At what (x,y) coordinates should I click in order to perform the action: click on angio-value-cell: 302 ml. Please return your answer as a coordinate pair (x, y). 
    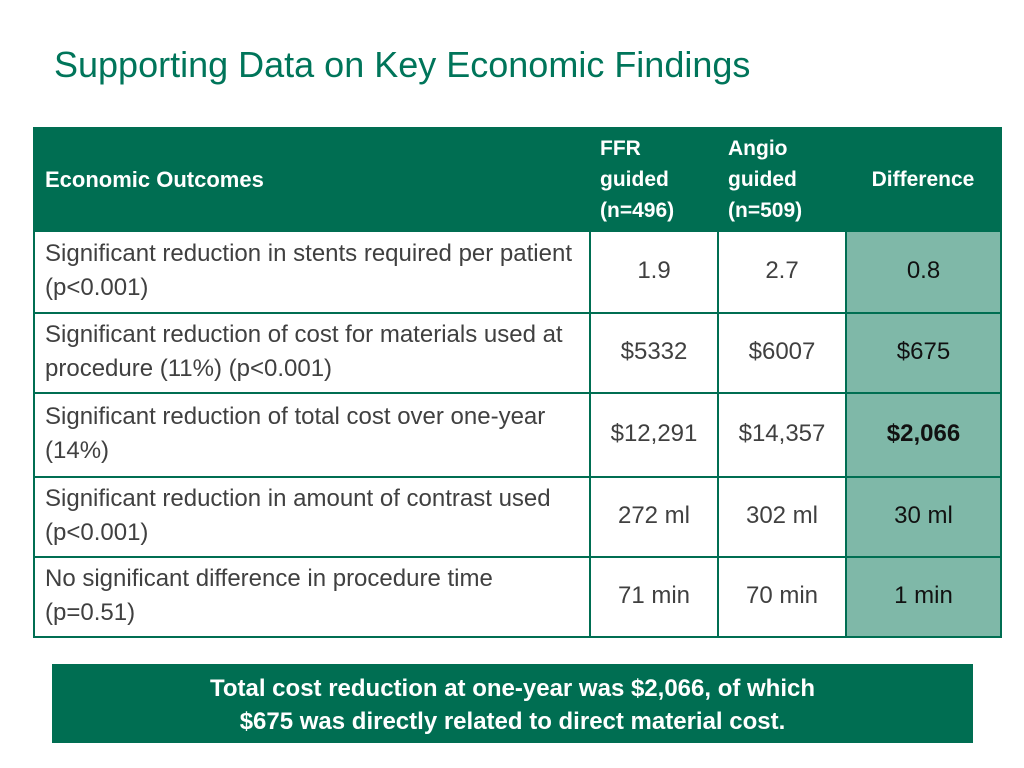
    Looking at the image, I should click on (781, 516).